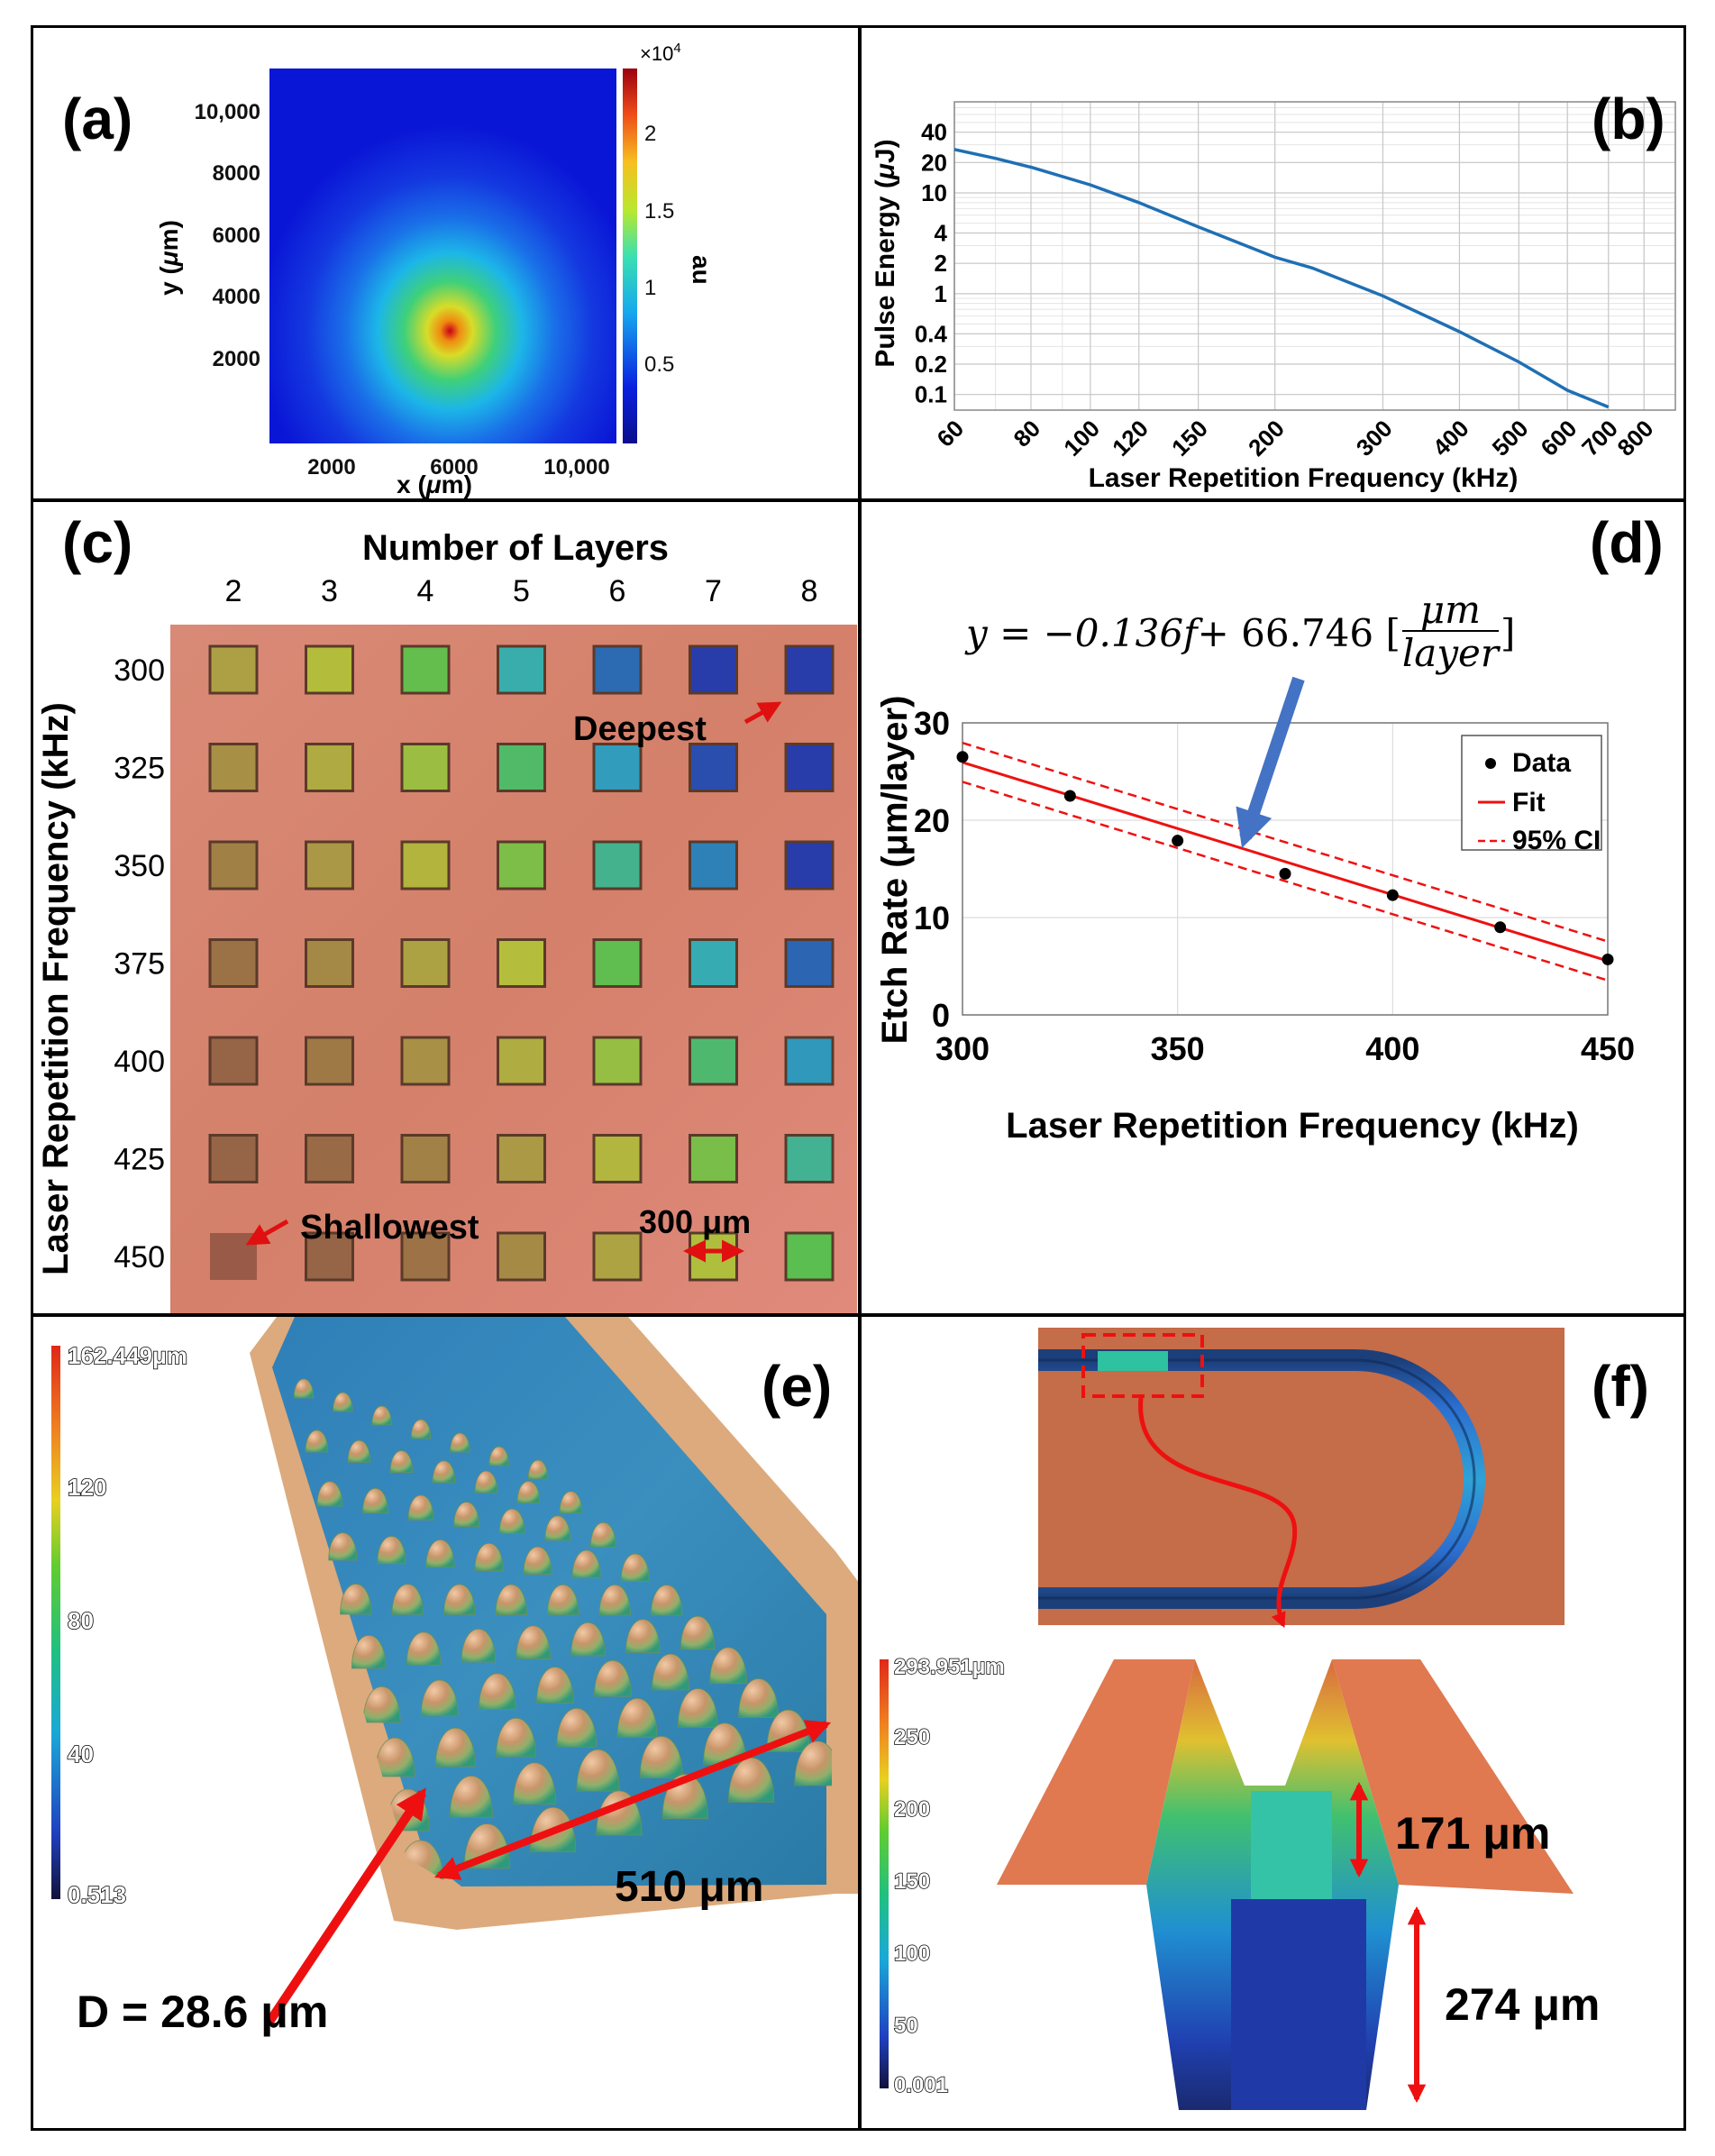 The height and width of the screenshot is (2156, 1715). Describe the element at coordinates (1635, 438) in the screenshot. I see `xtick-b: 800` at that location.